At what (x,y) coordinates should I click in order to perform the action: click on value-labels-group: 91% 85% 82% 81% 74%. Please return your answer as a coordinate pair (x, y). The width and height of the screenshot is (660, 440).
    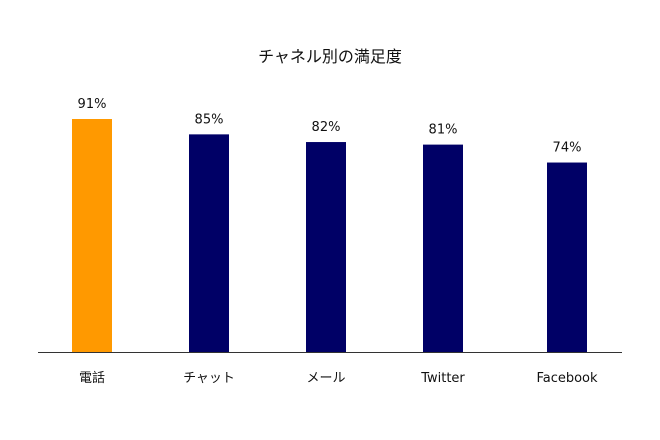
    Looking at the image, I should click on (330, 126).